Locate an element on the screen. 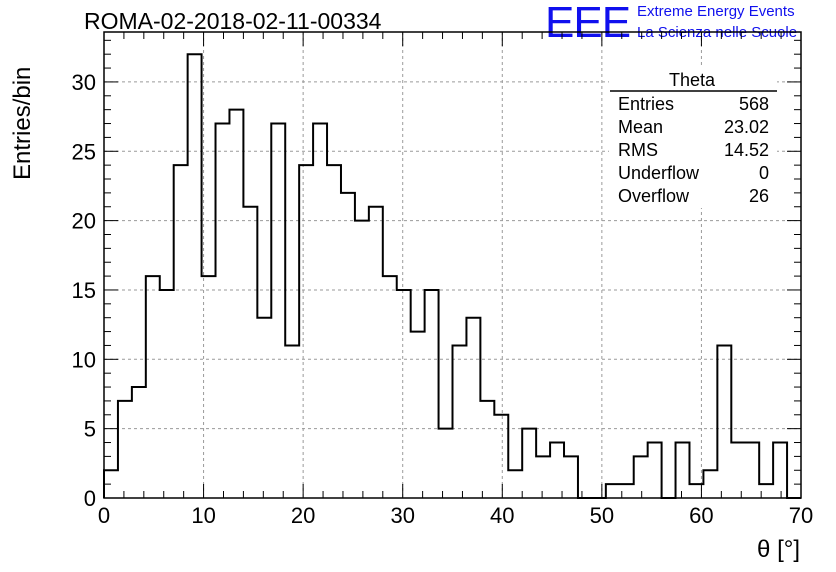 The width and height of the screenshot is (836, 572). stats-row-label: RMS is located at coordinates (638, 150).